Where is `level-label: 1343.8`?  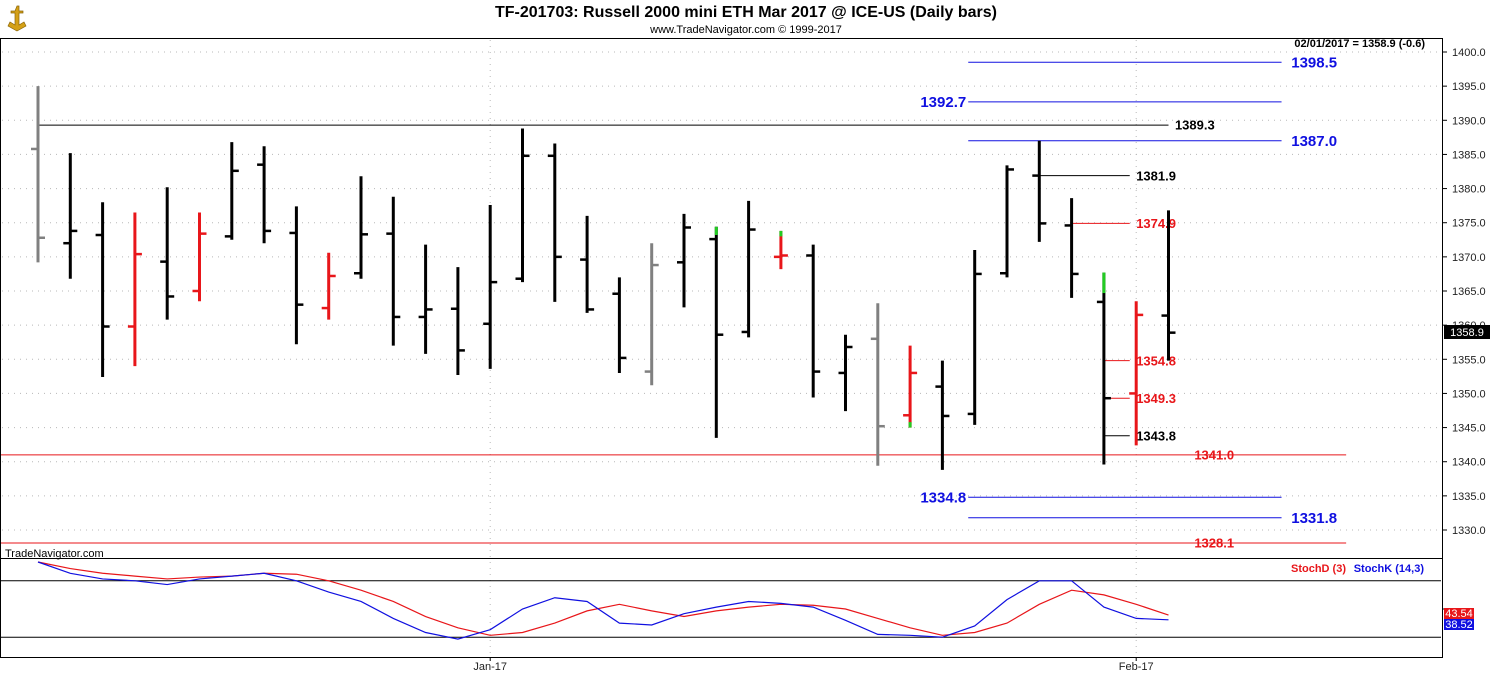 level-label: 1343.8 is located at coordinates (1156, 435).